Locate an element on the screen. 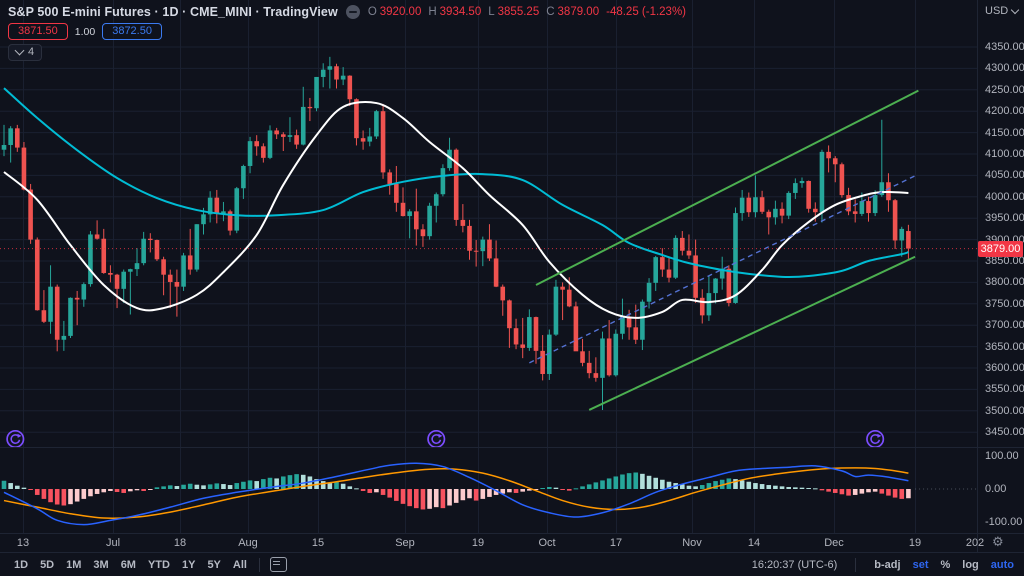 This screenshot has width=1024, height=576. settlement-toggle: set is located at coordinates (920, 564).